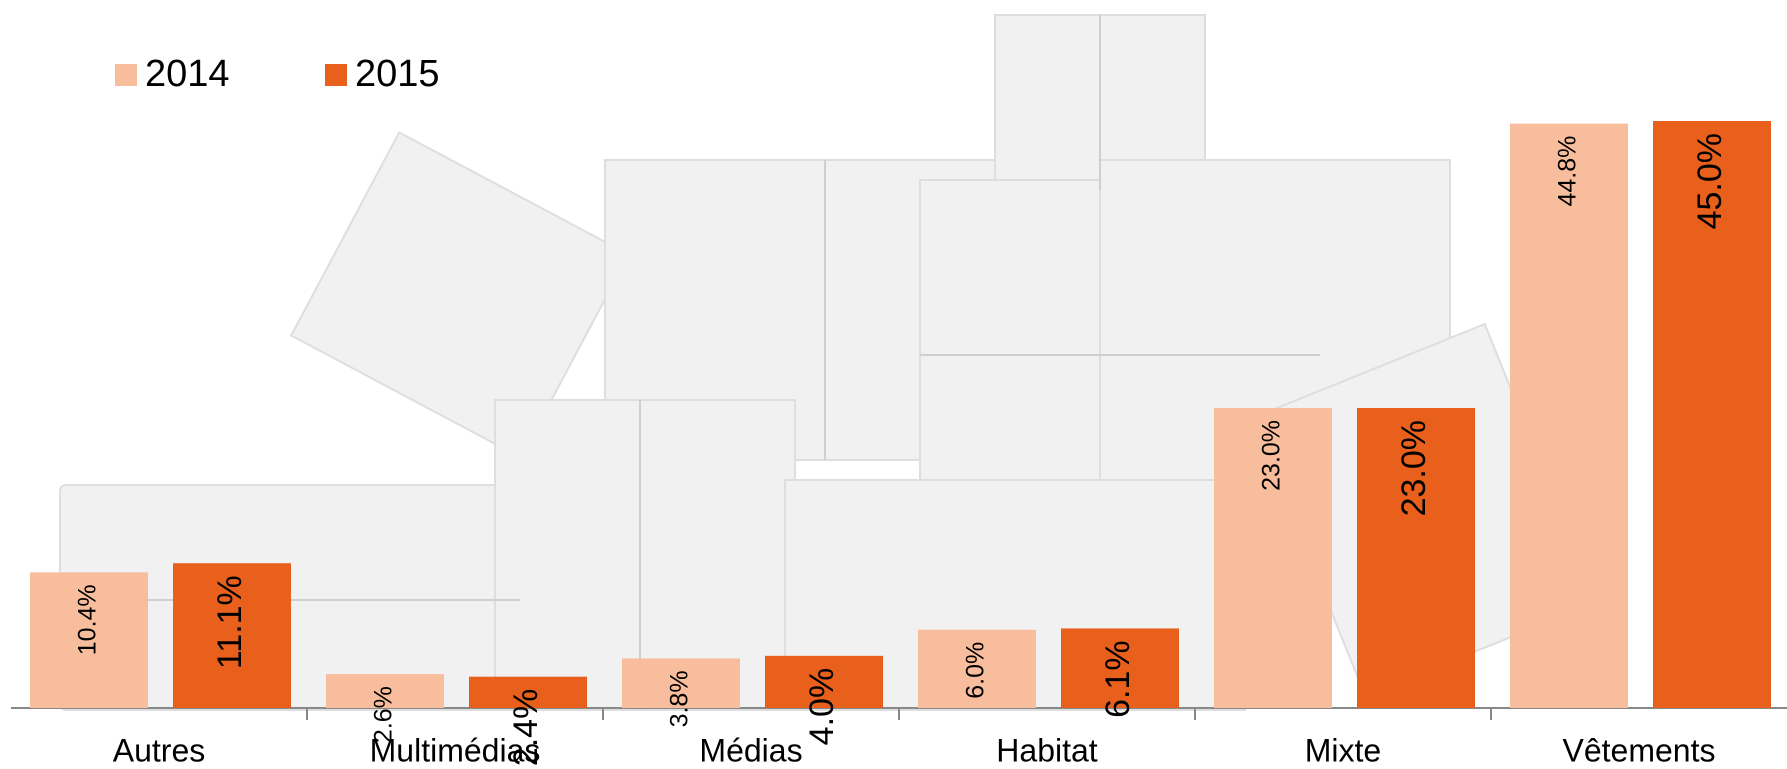  Describe the element at coordinates (230, 622) in the screenshot. I see `value-label: 11.1%` at that location.